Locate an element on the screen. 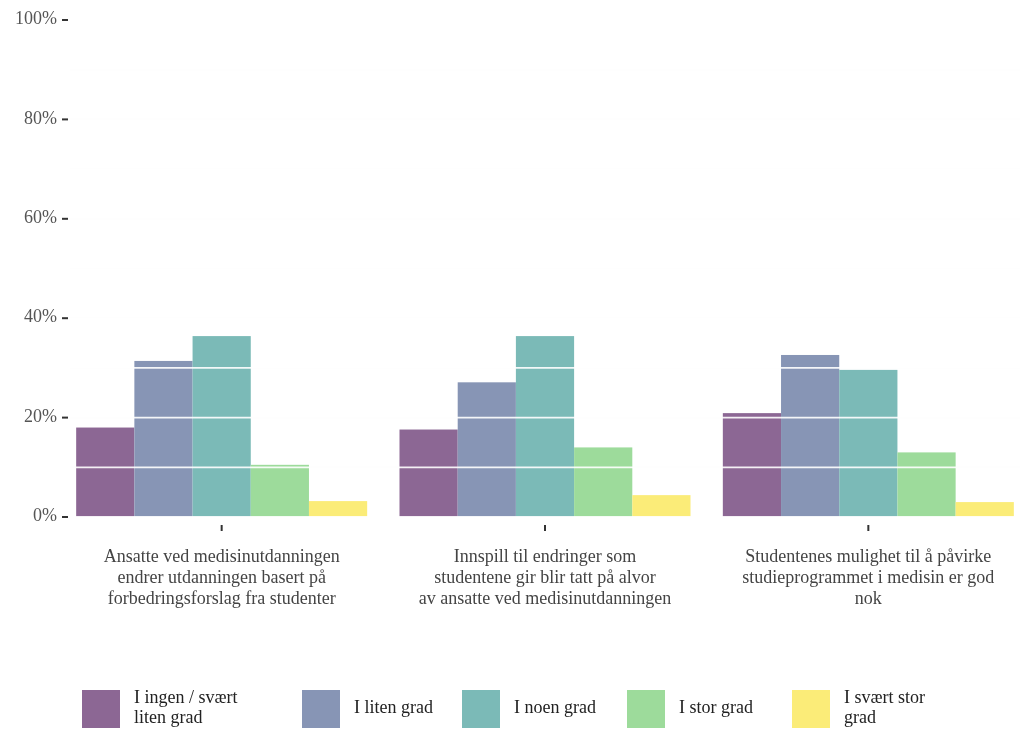 The width and height of the screenshot is (1027, 729). y-tick-label: 100% is located at coordinates (36, 18).